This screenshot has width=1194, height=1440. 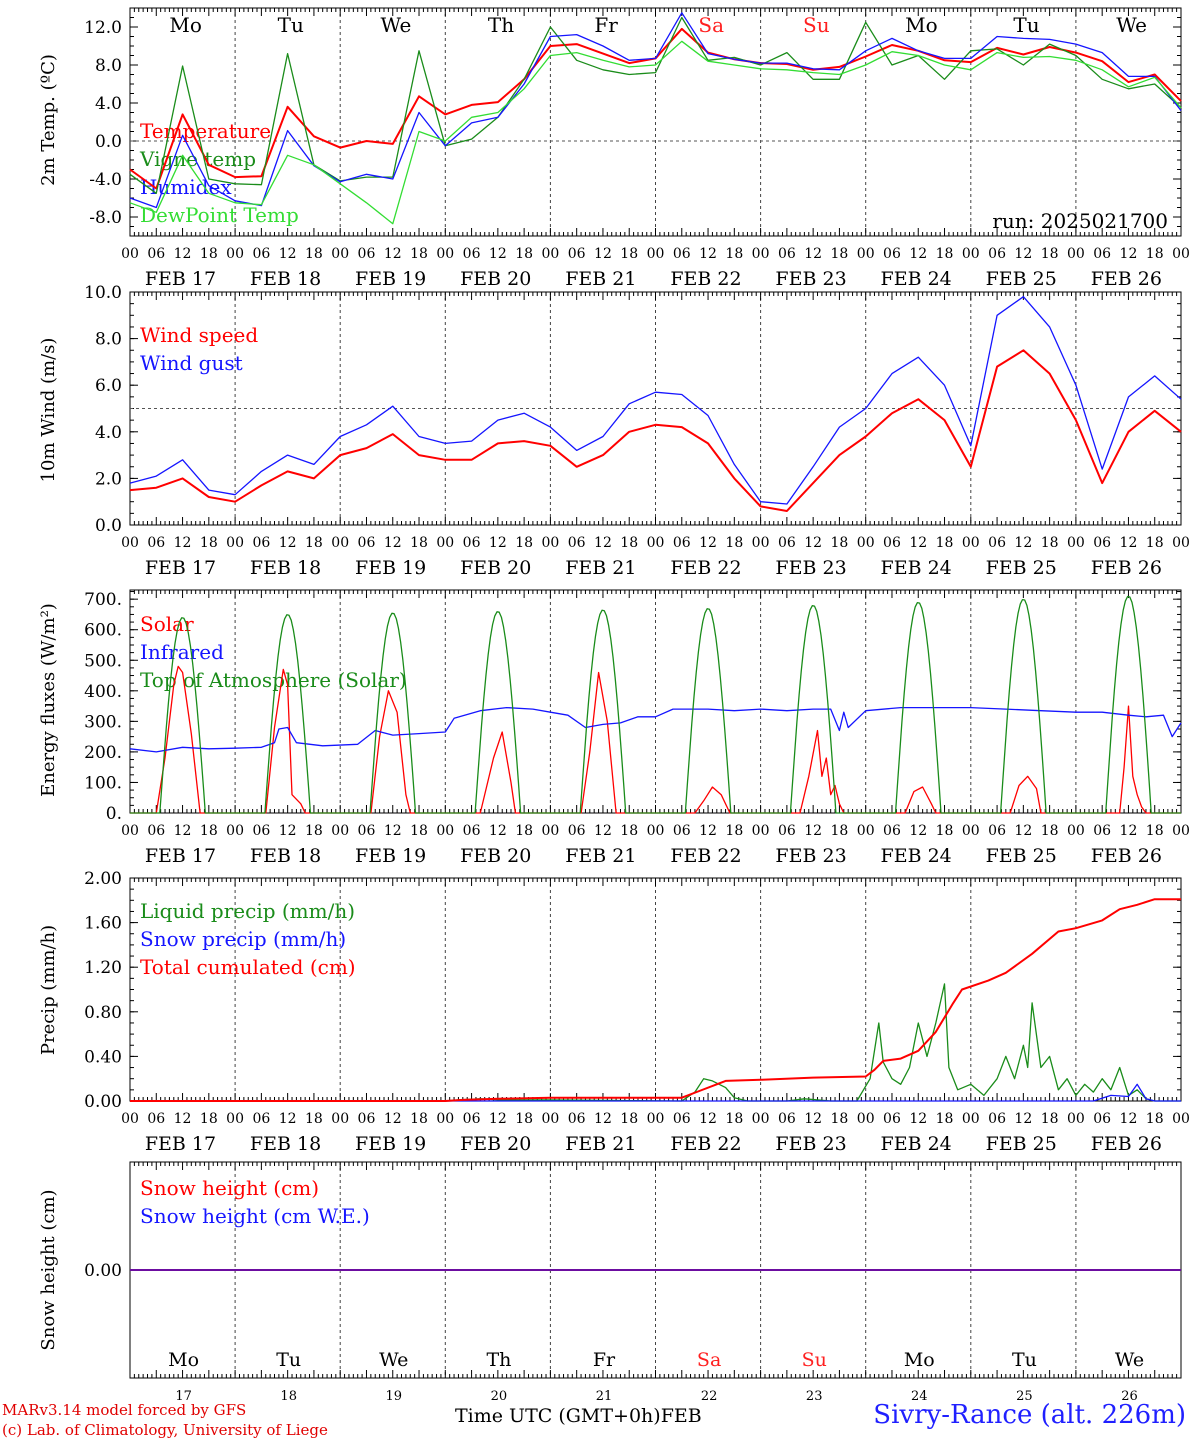 I want to click on day-abbr-bottom: Tu, so click(x=1024, y=1360).